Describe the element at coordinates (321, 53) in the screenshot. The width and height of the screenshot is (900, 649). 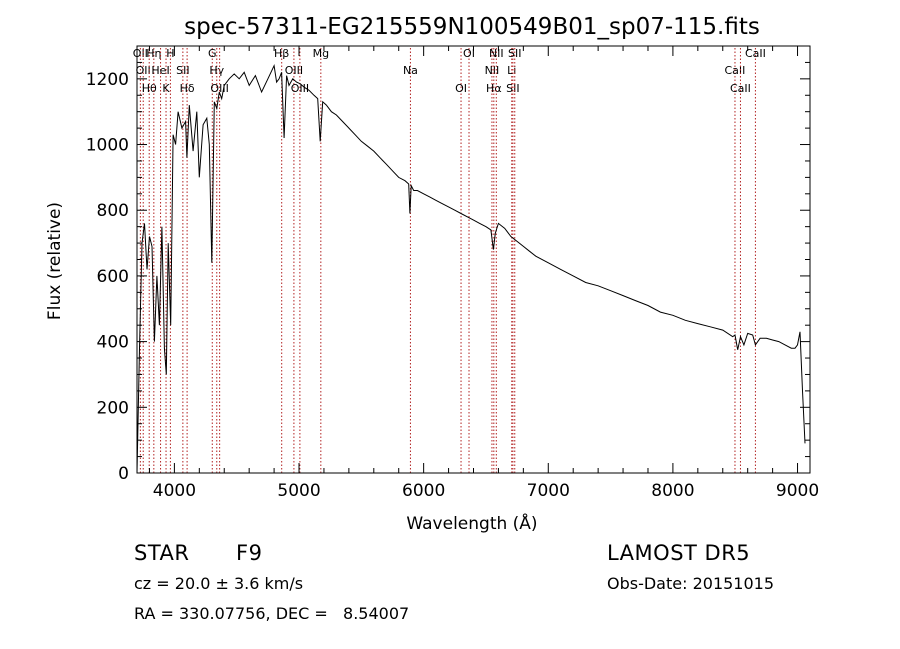
I see `line-marker-label: Mg` at that location.